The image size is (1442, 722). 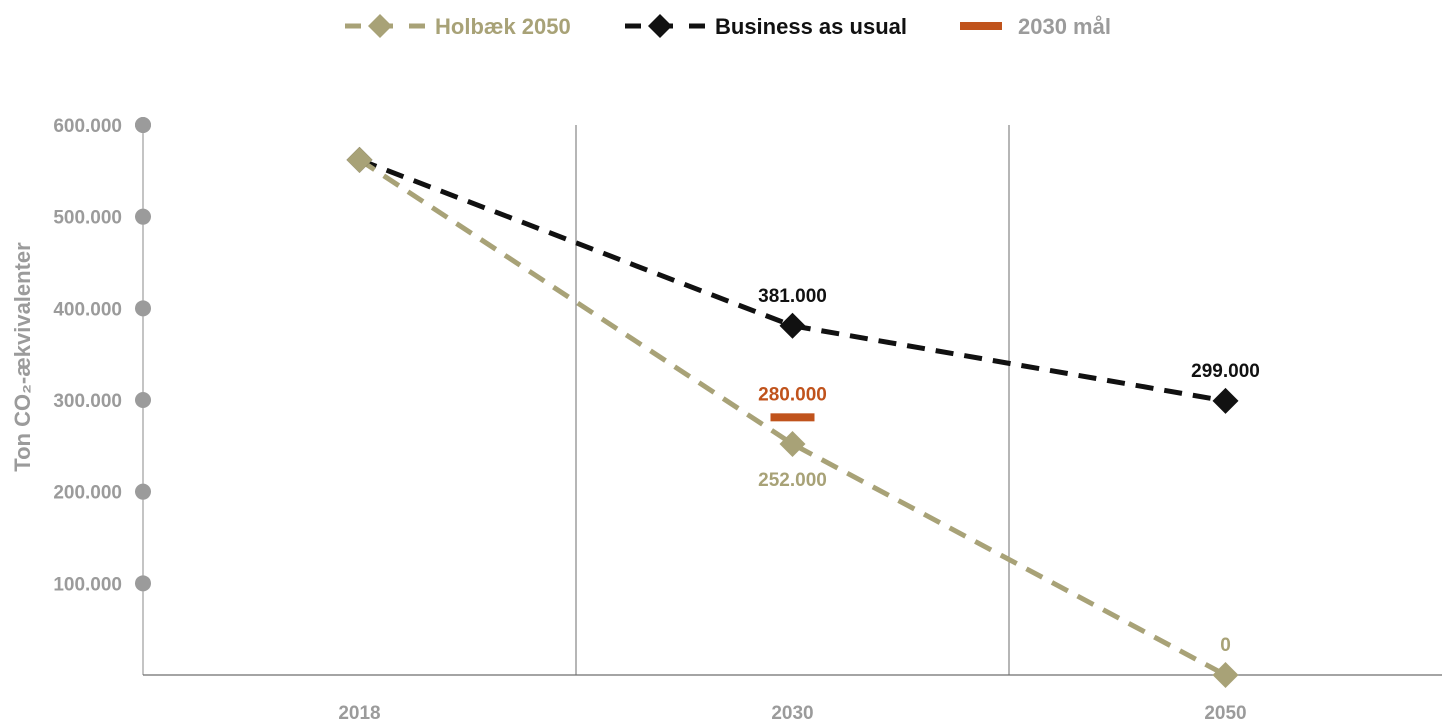 I want to click on x-tick-label: 2018, so click(x=359, y=712).